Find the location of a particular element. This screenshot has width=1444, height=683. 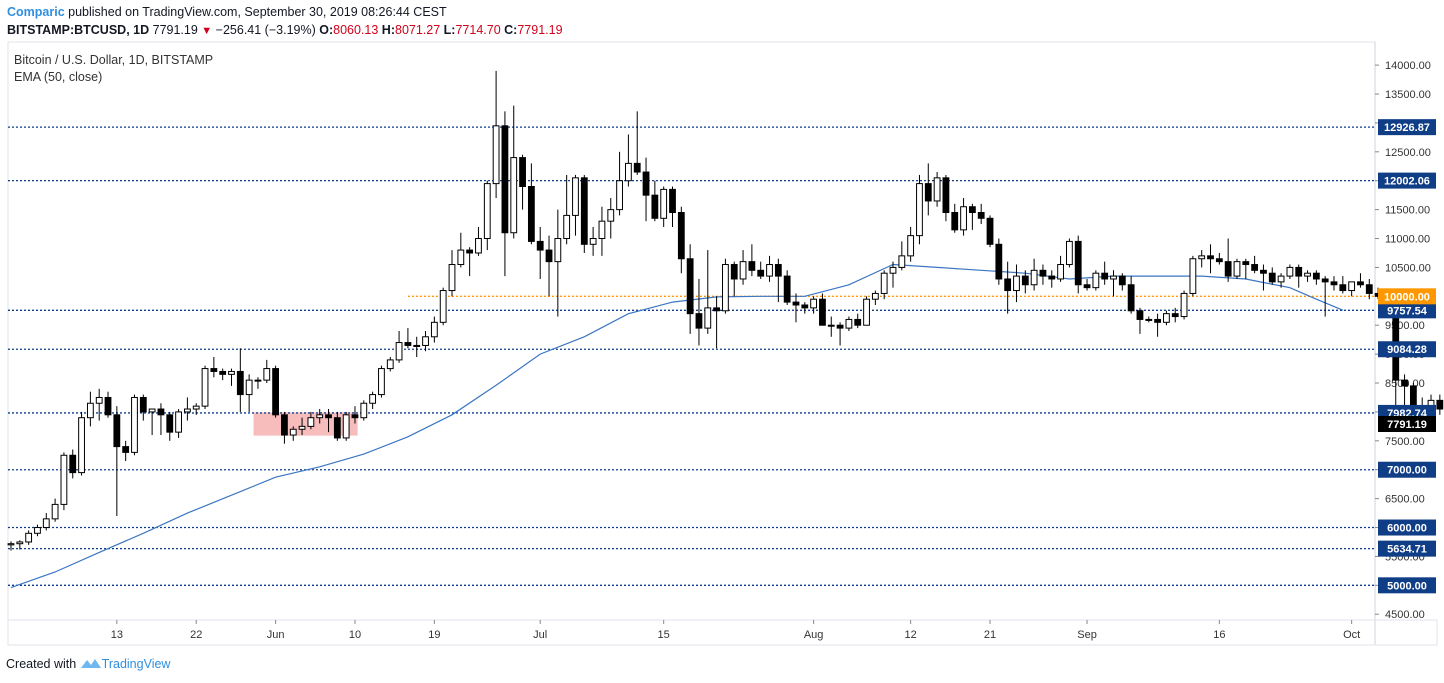

publisher-name: Comparic is located at coordinates (36, 12).